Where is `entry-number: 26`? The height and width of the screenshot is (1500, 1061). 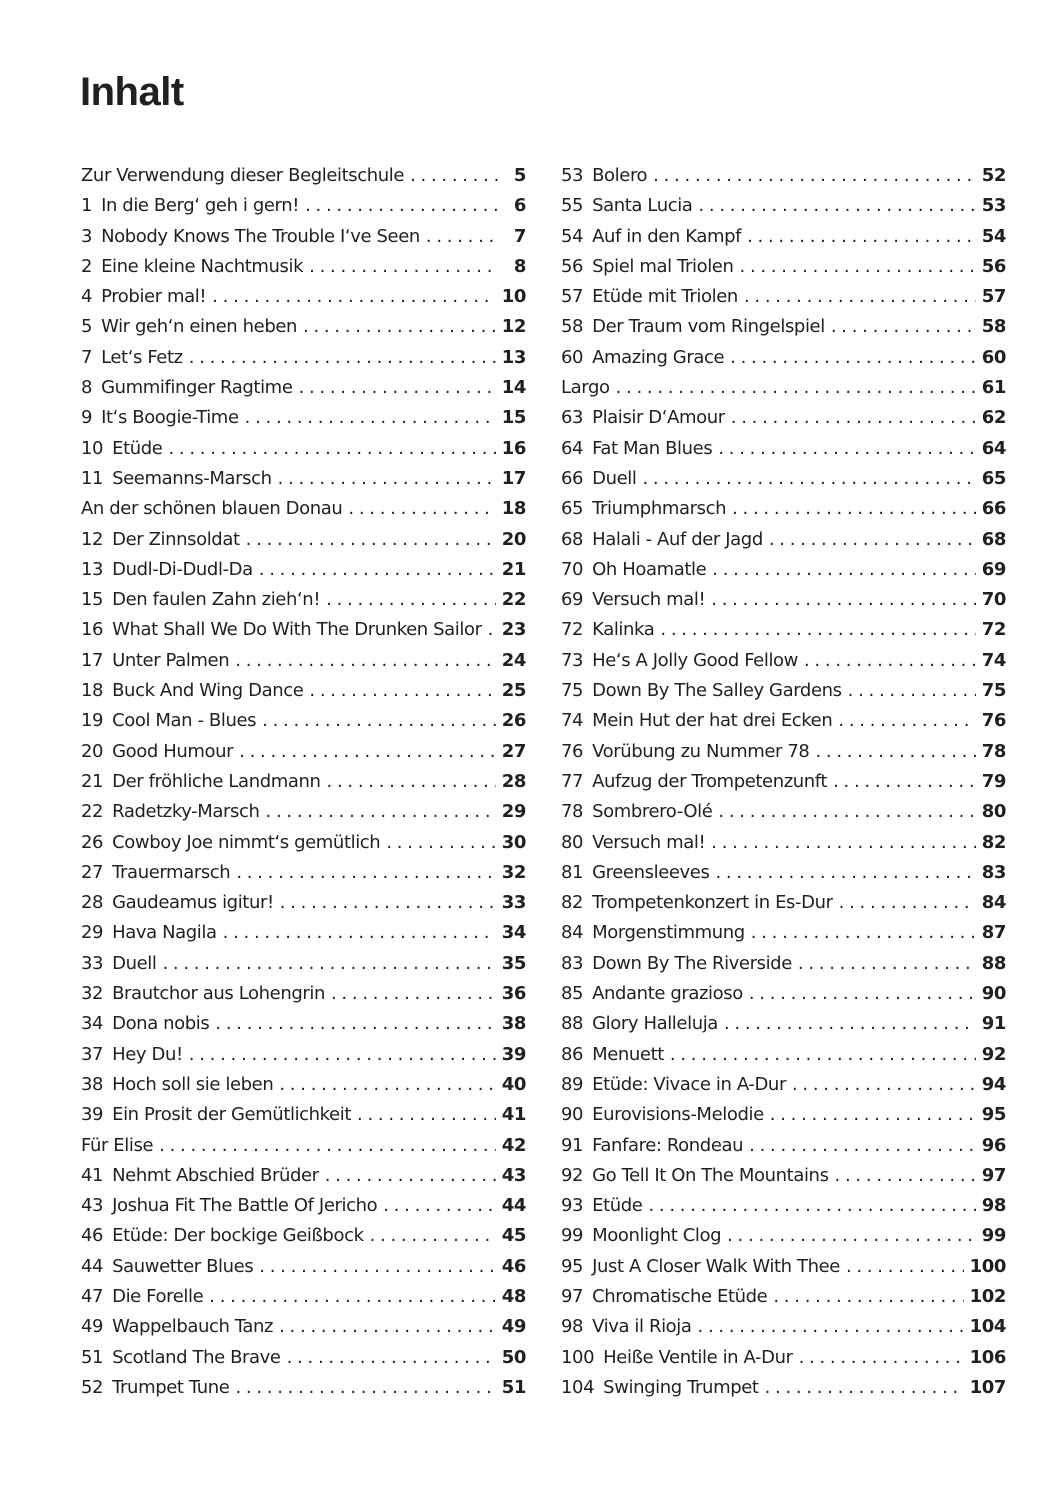
entry-number: 26 is located at coordinates (92, 842).